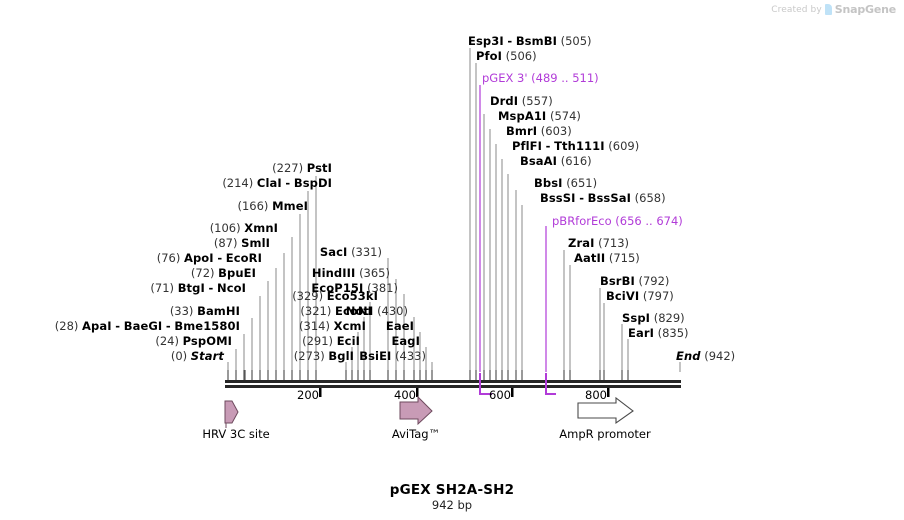  I want to click on site-label-pflFI-tth111I: PflFI - Tth111I (609), so click(576, 146).